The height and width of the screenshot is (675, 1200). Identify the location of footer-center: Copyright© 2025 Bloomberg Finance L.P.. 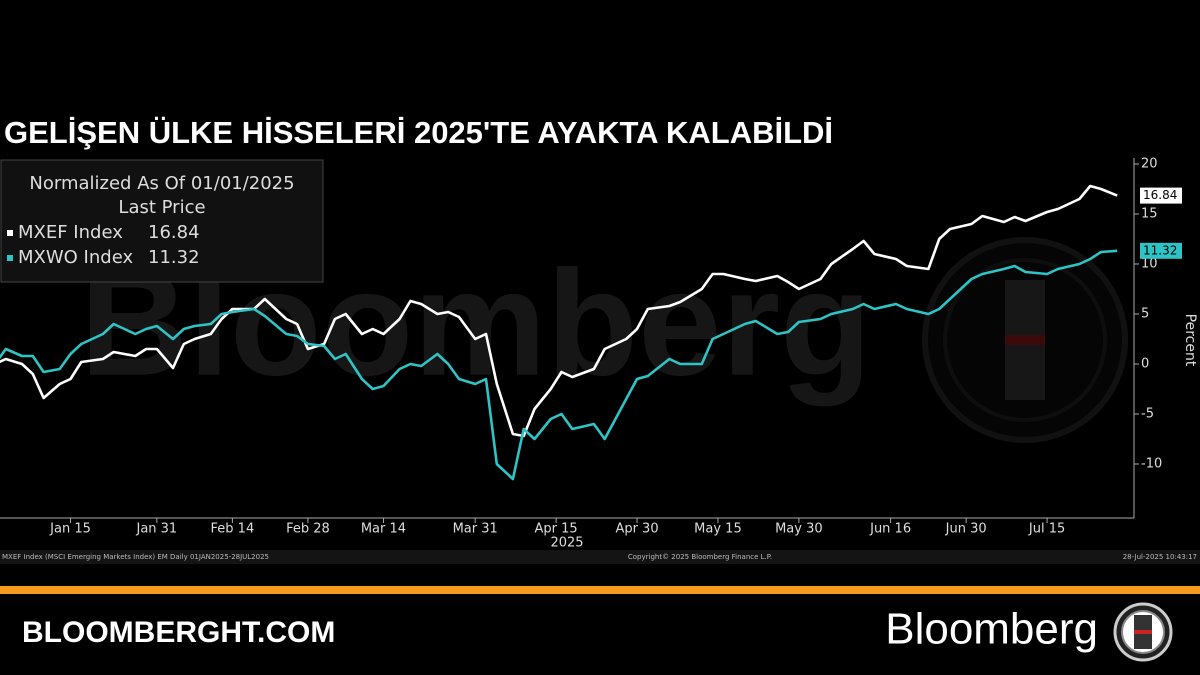
(700, 557).